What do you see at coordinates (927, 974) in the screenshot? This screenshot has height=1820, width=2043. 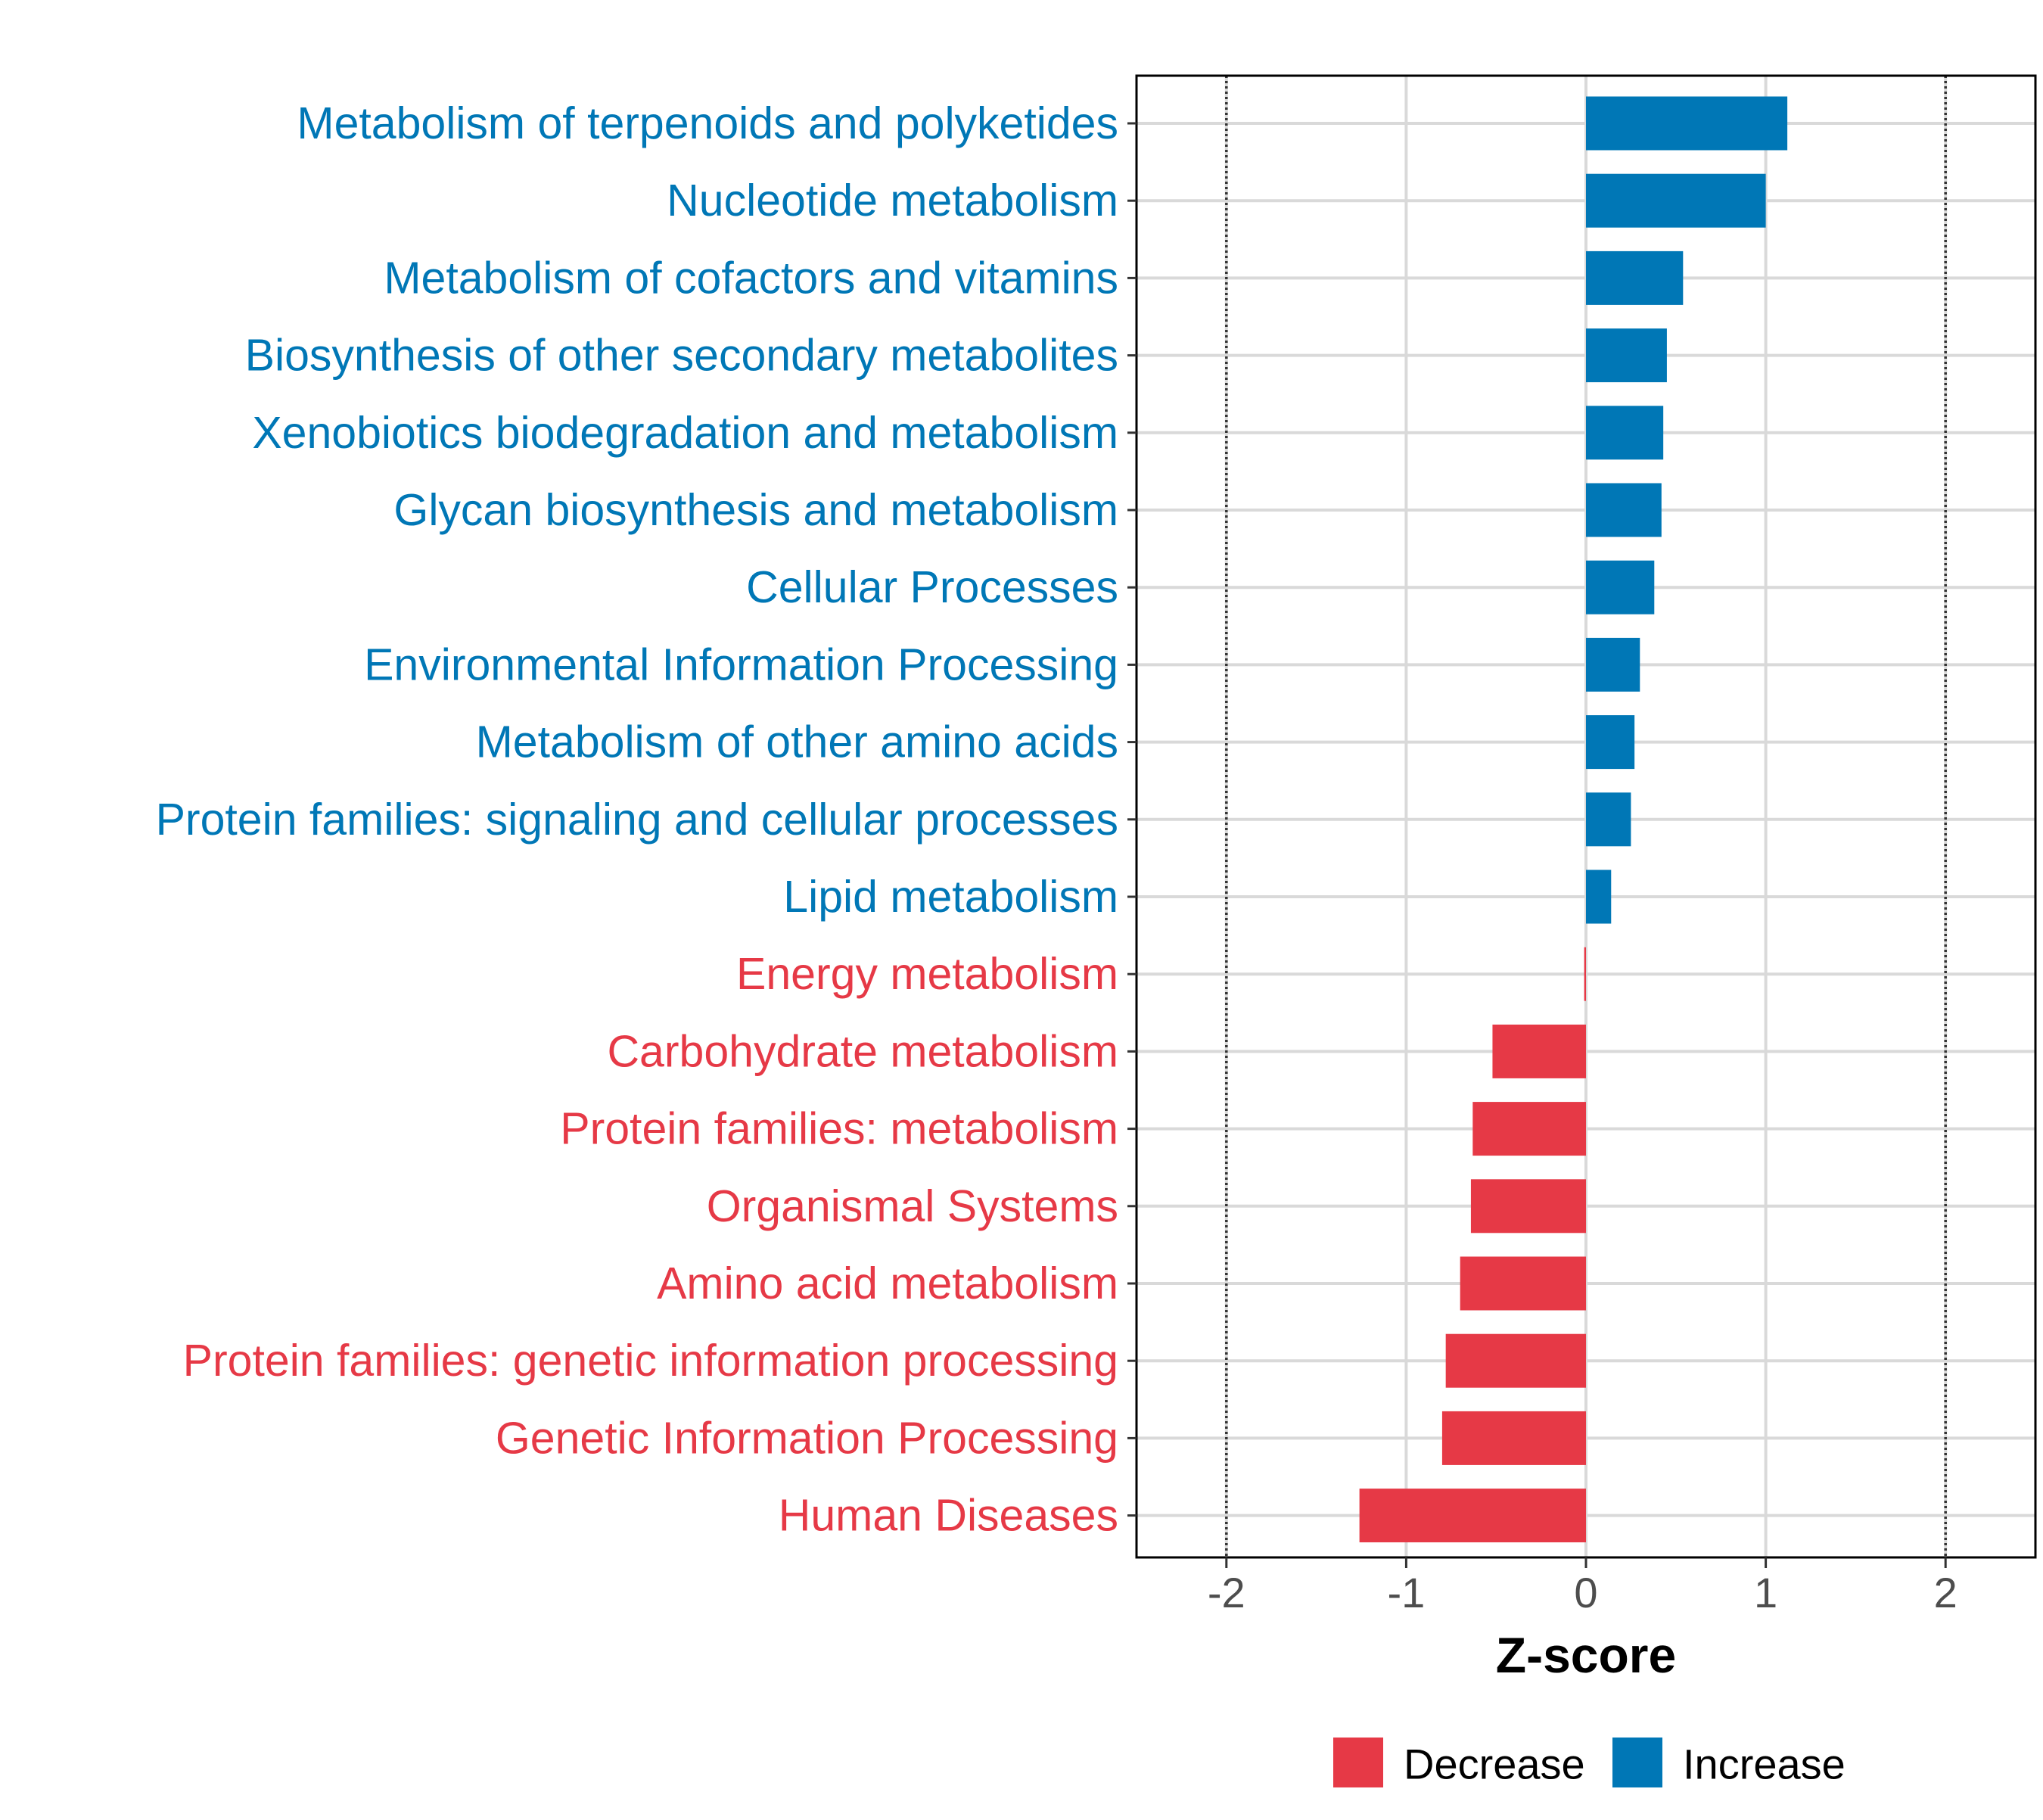 I see `y-tick-label-12: Energy metabolism` at bounding box center [927, 974].